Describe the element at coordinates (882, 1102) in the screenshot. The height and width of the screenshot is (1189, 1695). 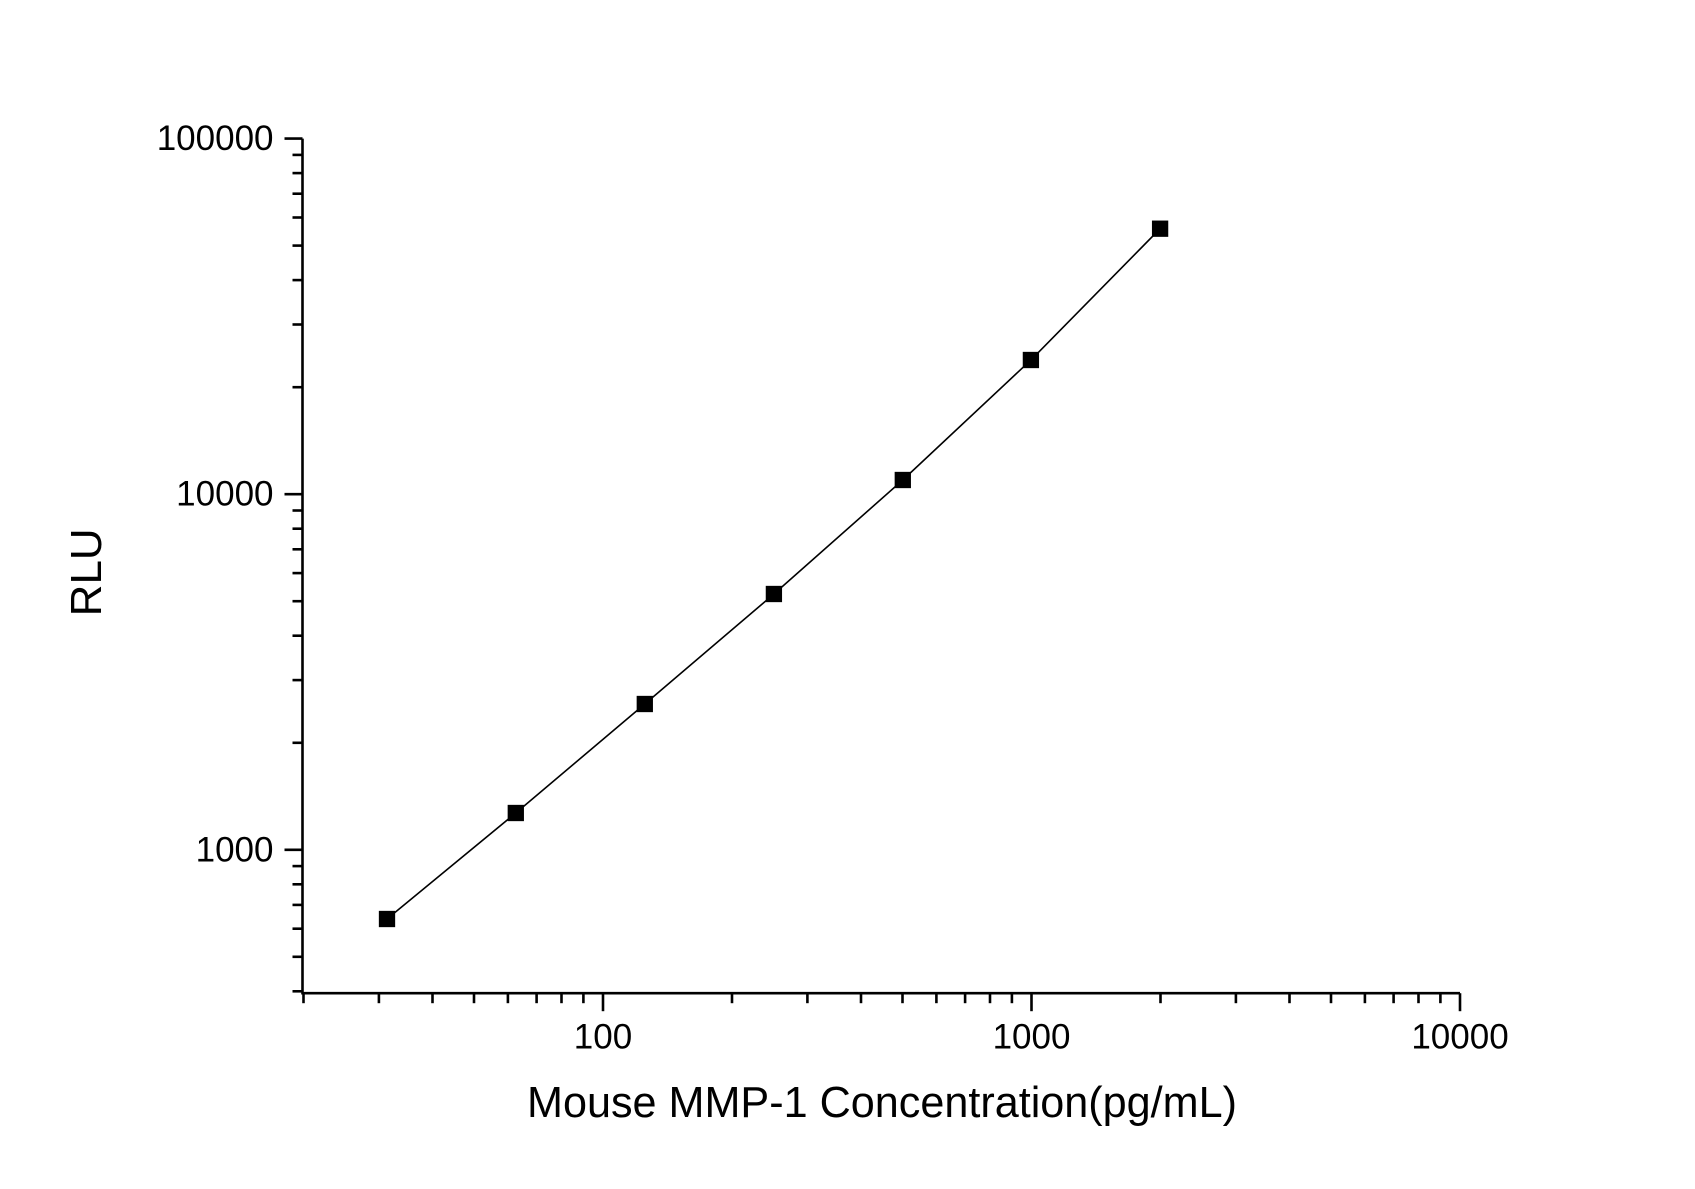
I see `svg-text:Mouse MMP-1 Concentration(pg/m: Mouse MMP-1 Concentration(pg/mL)` at that location.